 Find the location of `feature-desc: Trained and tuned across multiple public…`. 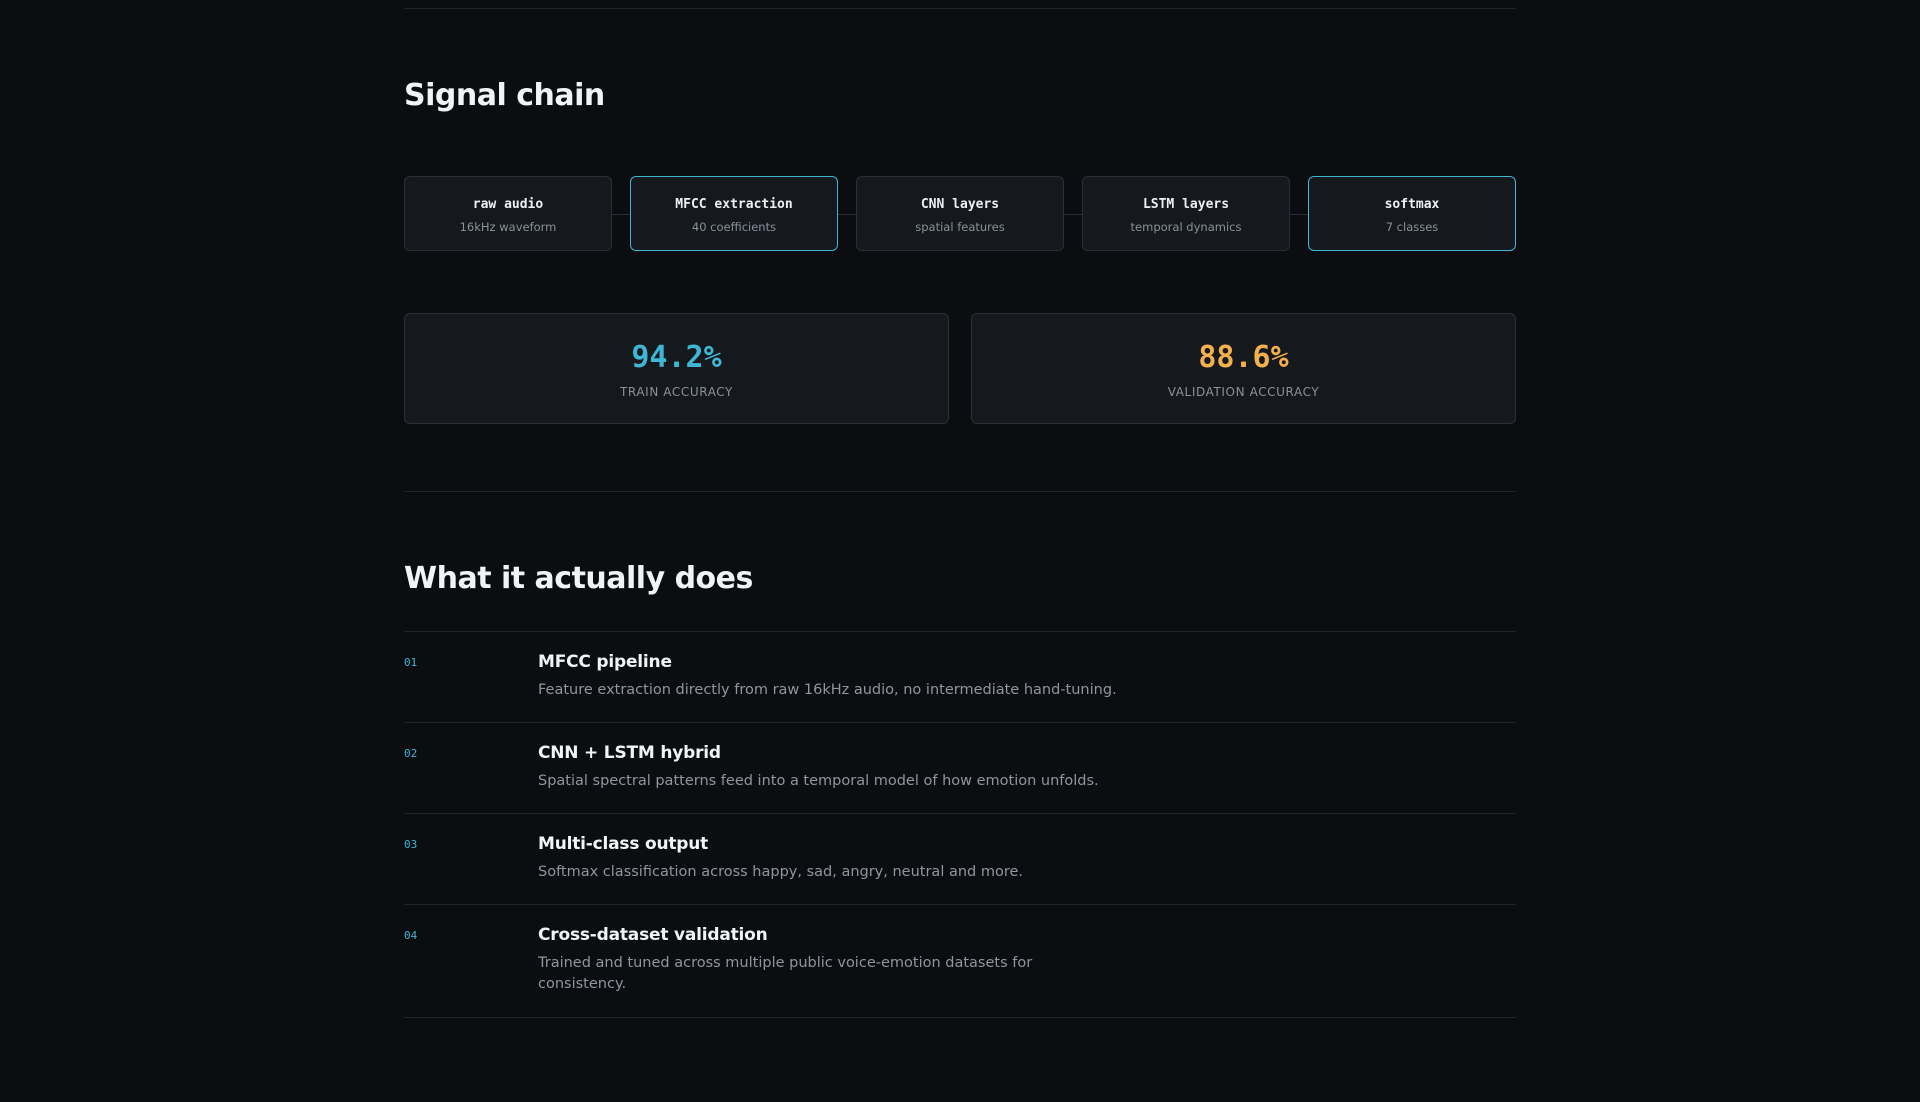

feature-desc: Trained and tuned across multiple public… is located at coordinates (785, 973).